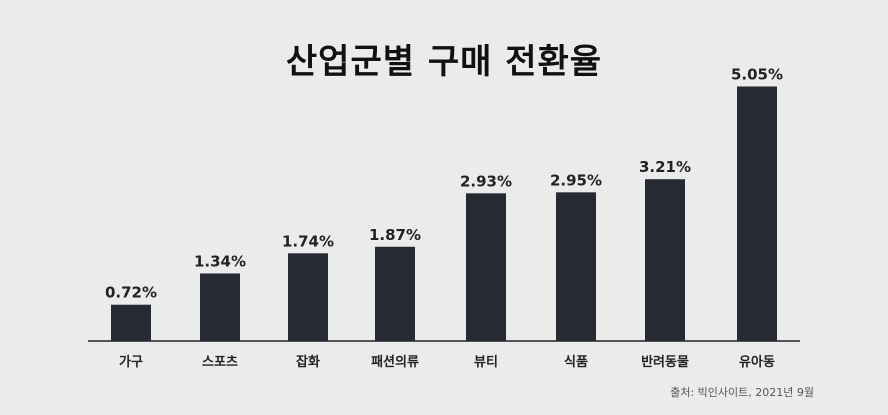 Image resolution: width=888 pixels, height=415 pixels. What do you see at coordinates (742, 392) in the screenshot?
I see `source-note: 출처: 빅인사이트, 2021년 9월` at bounding box center [742, 392].